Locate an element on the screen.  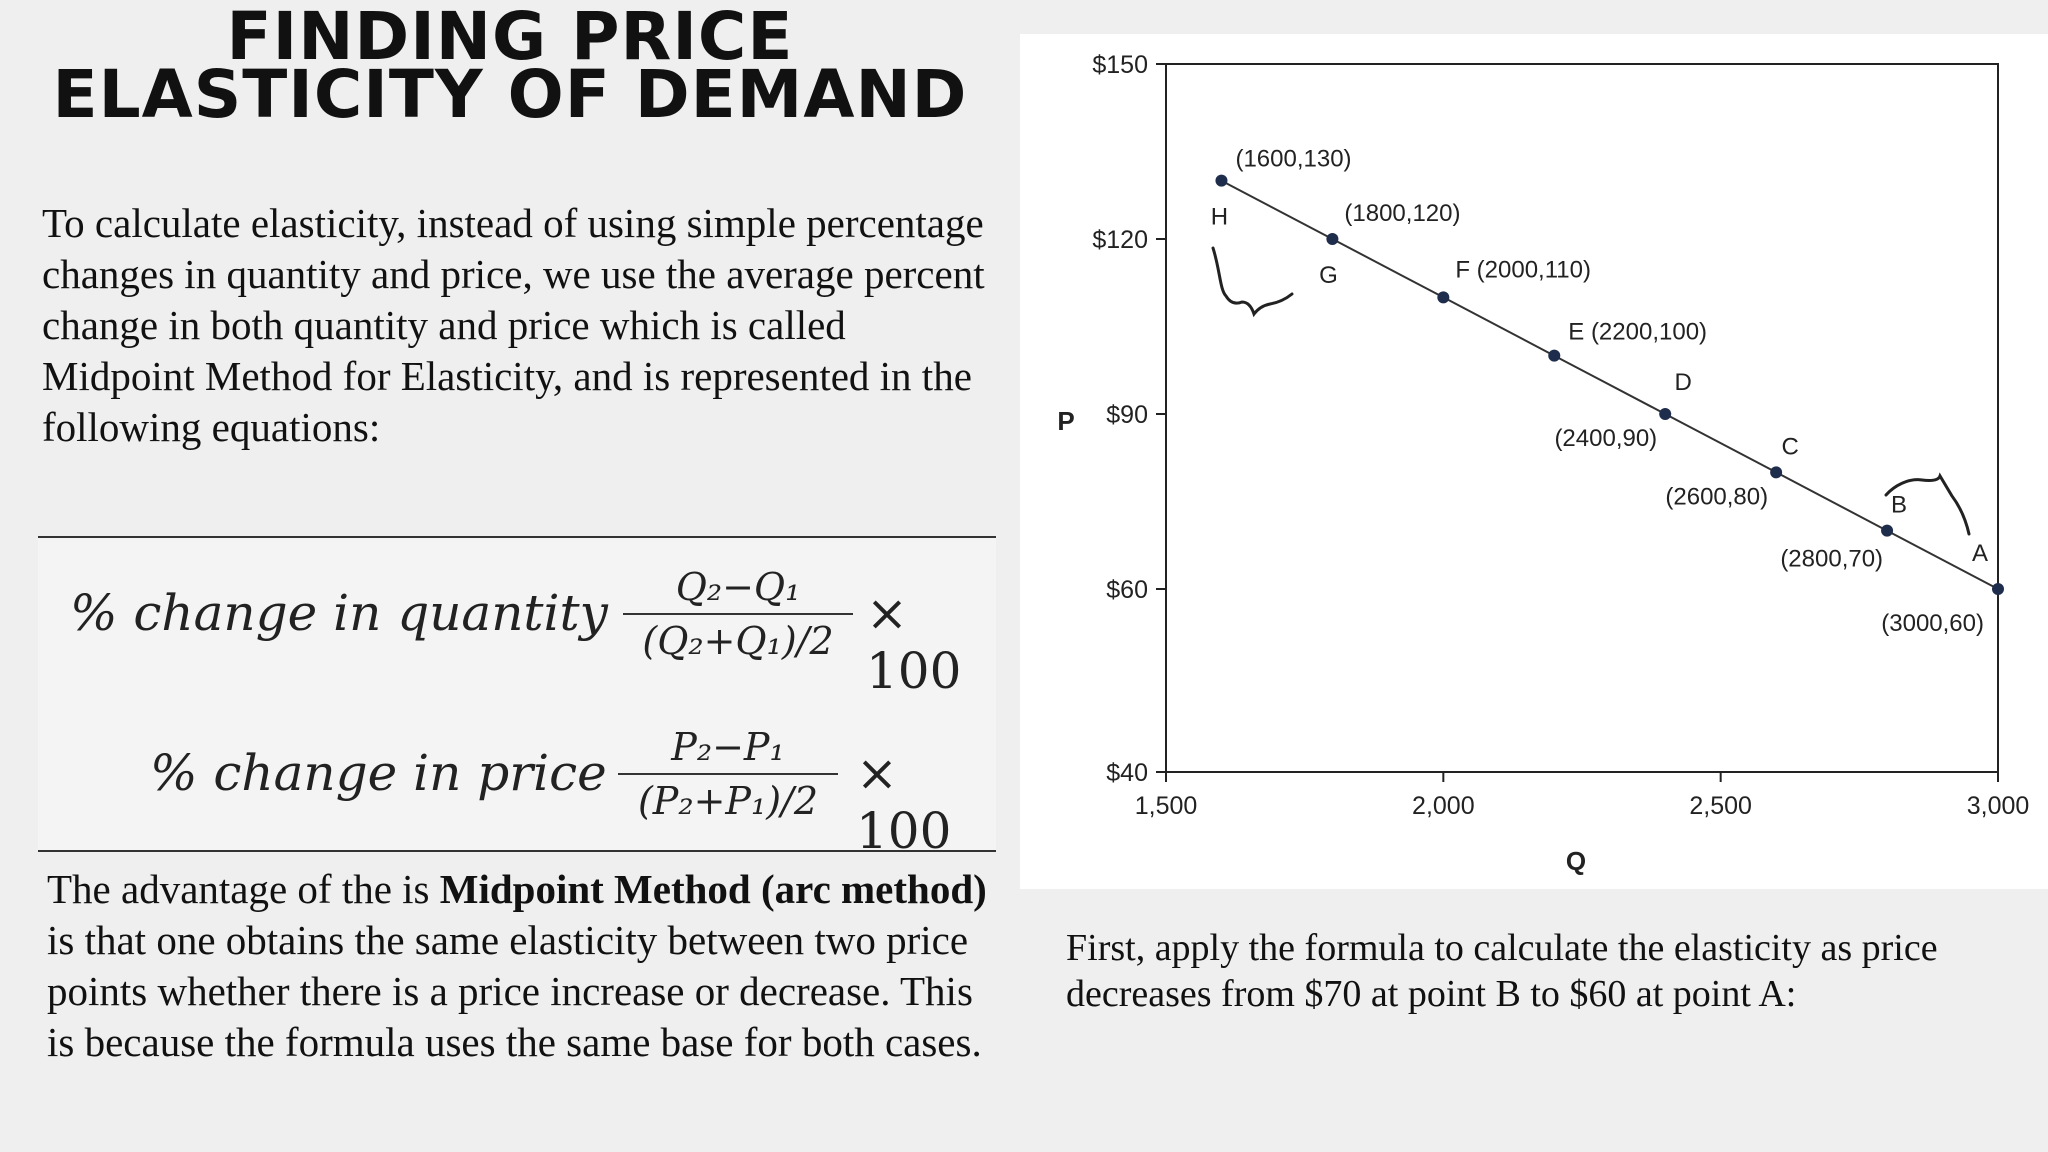
brace-h-g is located at coordinates (1252, 282).